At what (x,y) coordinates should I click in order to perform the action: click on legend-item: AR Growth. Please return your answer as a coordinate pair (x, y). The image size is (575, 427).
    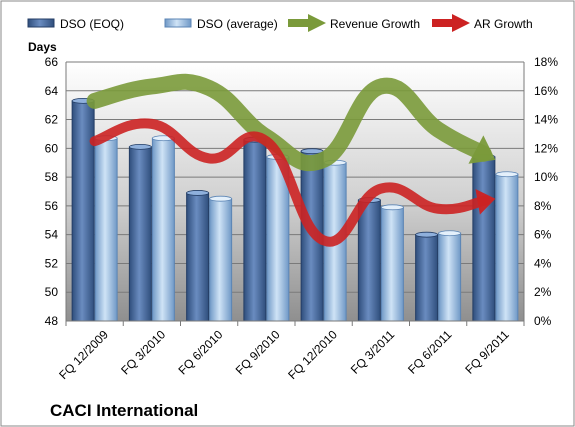
    Looking at the image, I should click on (482, 23).